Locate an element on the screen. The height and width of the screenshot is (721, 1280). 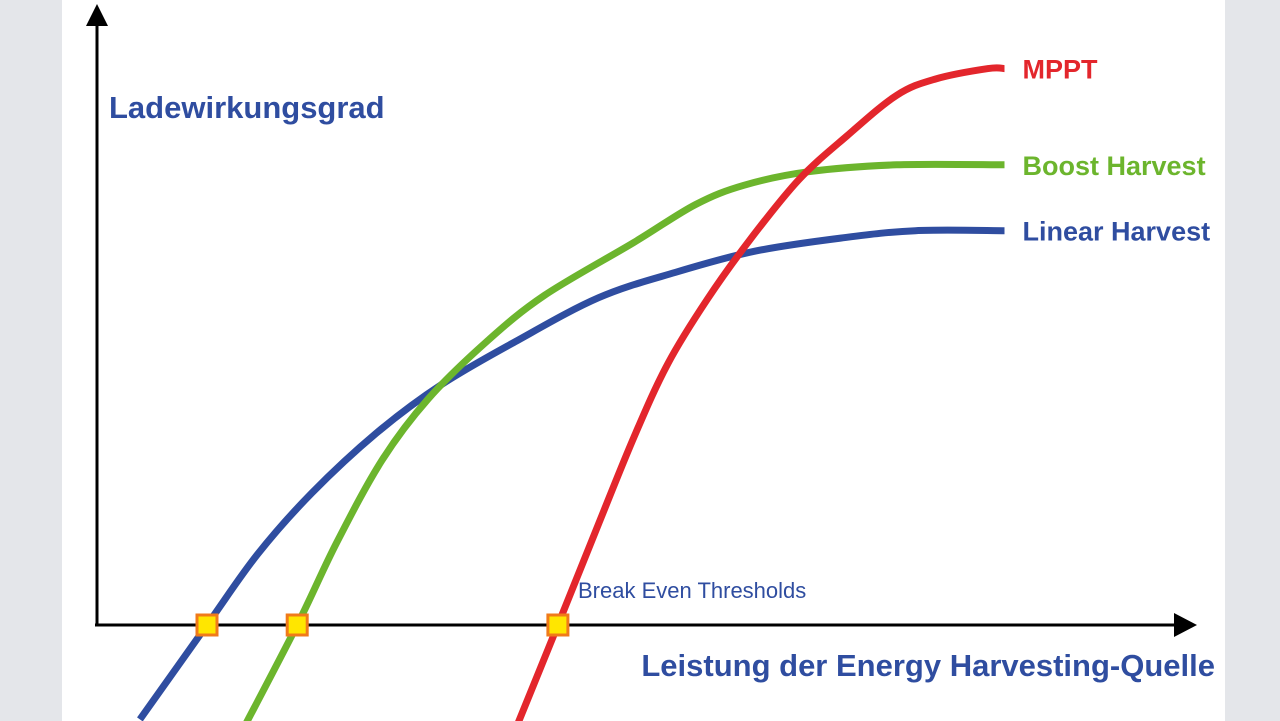
x-axis-title: Leistung der Energy Harvesting-Quelle is located at coordinates (928, 665).